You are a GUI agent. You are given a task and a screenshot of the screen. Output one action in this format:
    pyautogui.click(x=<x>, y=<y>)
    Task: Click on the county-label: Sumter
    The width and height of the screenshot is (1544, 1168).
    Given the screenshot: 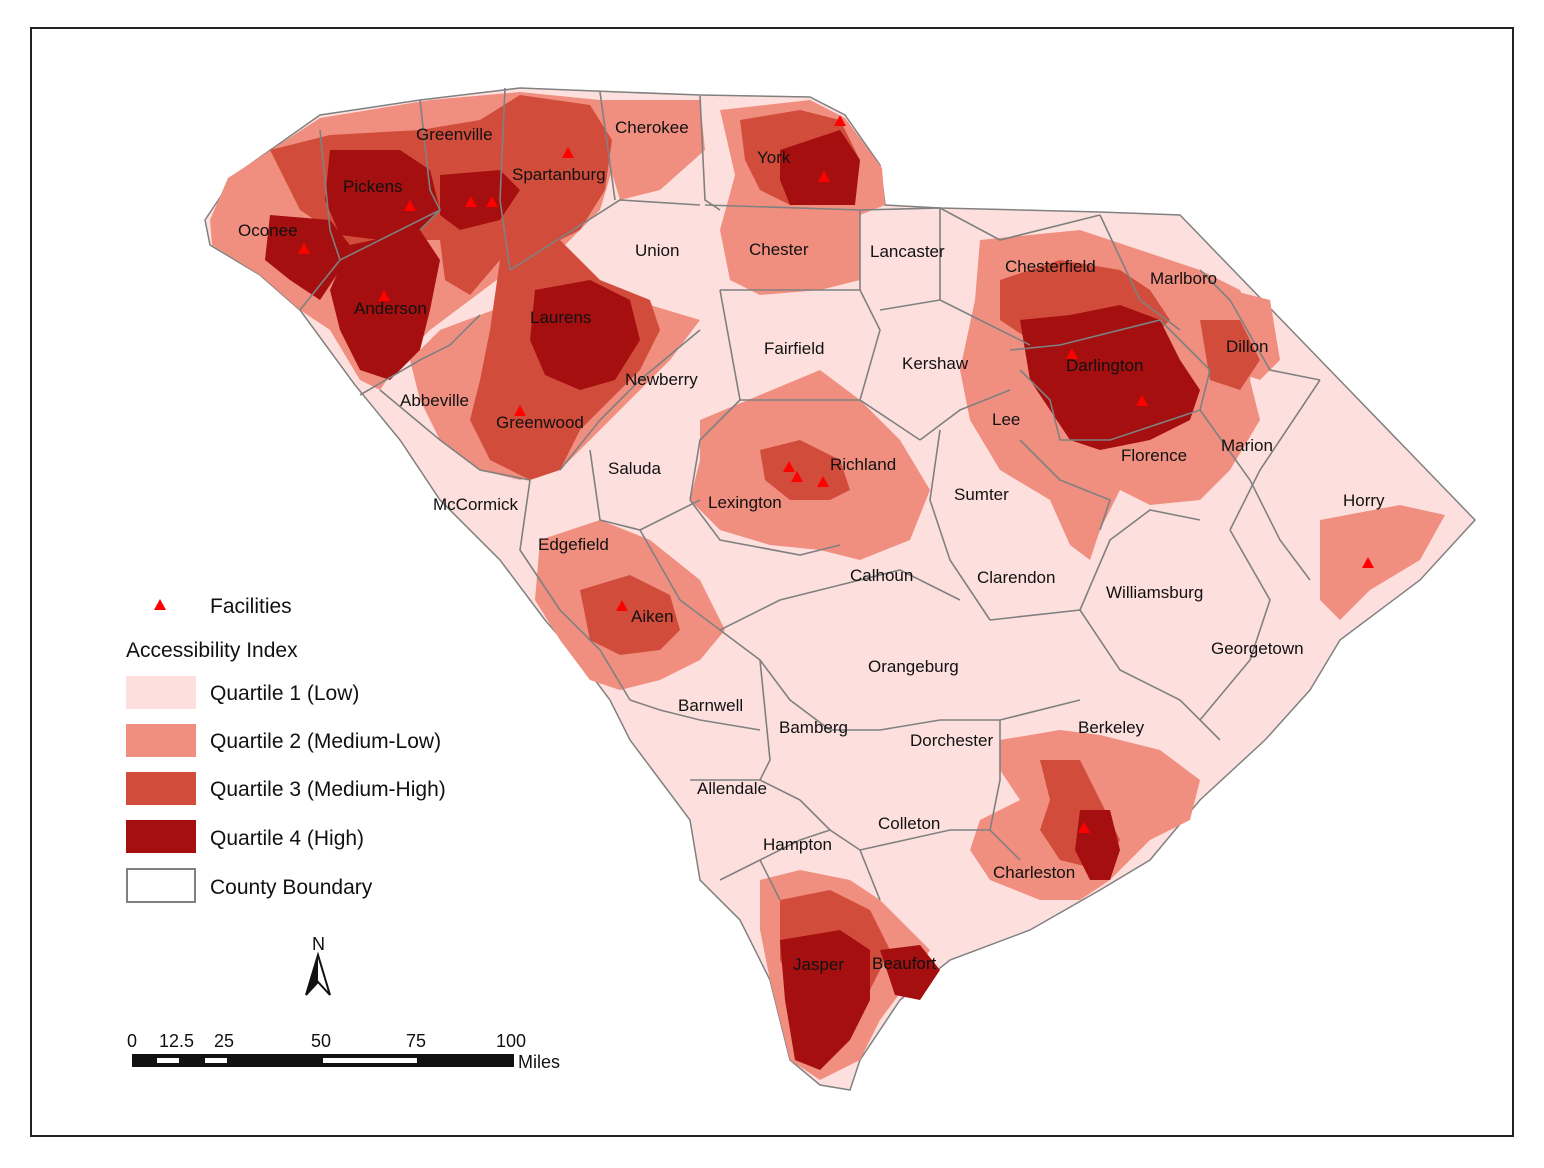 What is the action you would take?
    pyautogui.click(x=981, y=494)
    